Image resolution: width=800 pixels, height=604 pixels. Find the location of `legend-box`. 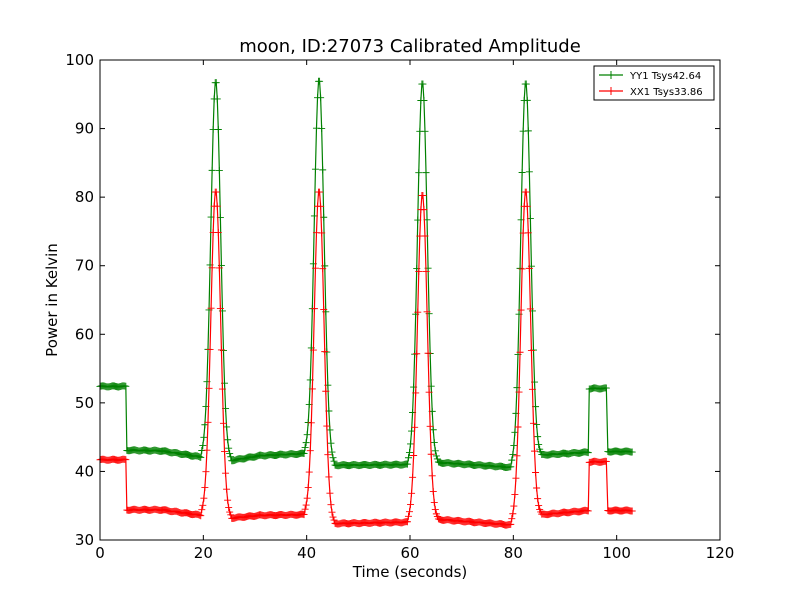

legend-box is located at coordinates (654, 83).